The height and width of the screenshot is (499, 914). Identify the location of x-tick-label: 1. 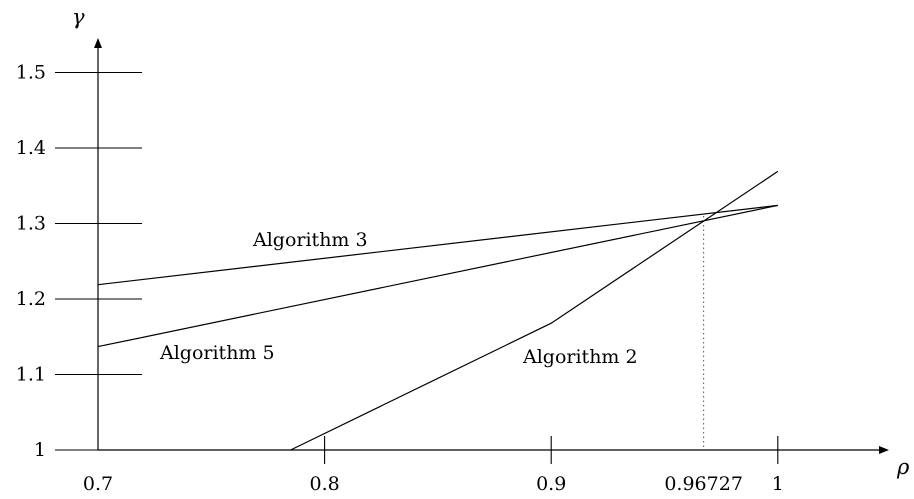
(778, 484).